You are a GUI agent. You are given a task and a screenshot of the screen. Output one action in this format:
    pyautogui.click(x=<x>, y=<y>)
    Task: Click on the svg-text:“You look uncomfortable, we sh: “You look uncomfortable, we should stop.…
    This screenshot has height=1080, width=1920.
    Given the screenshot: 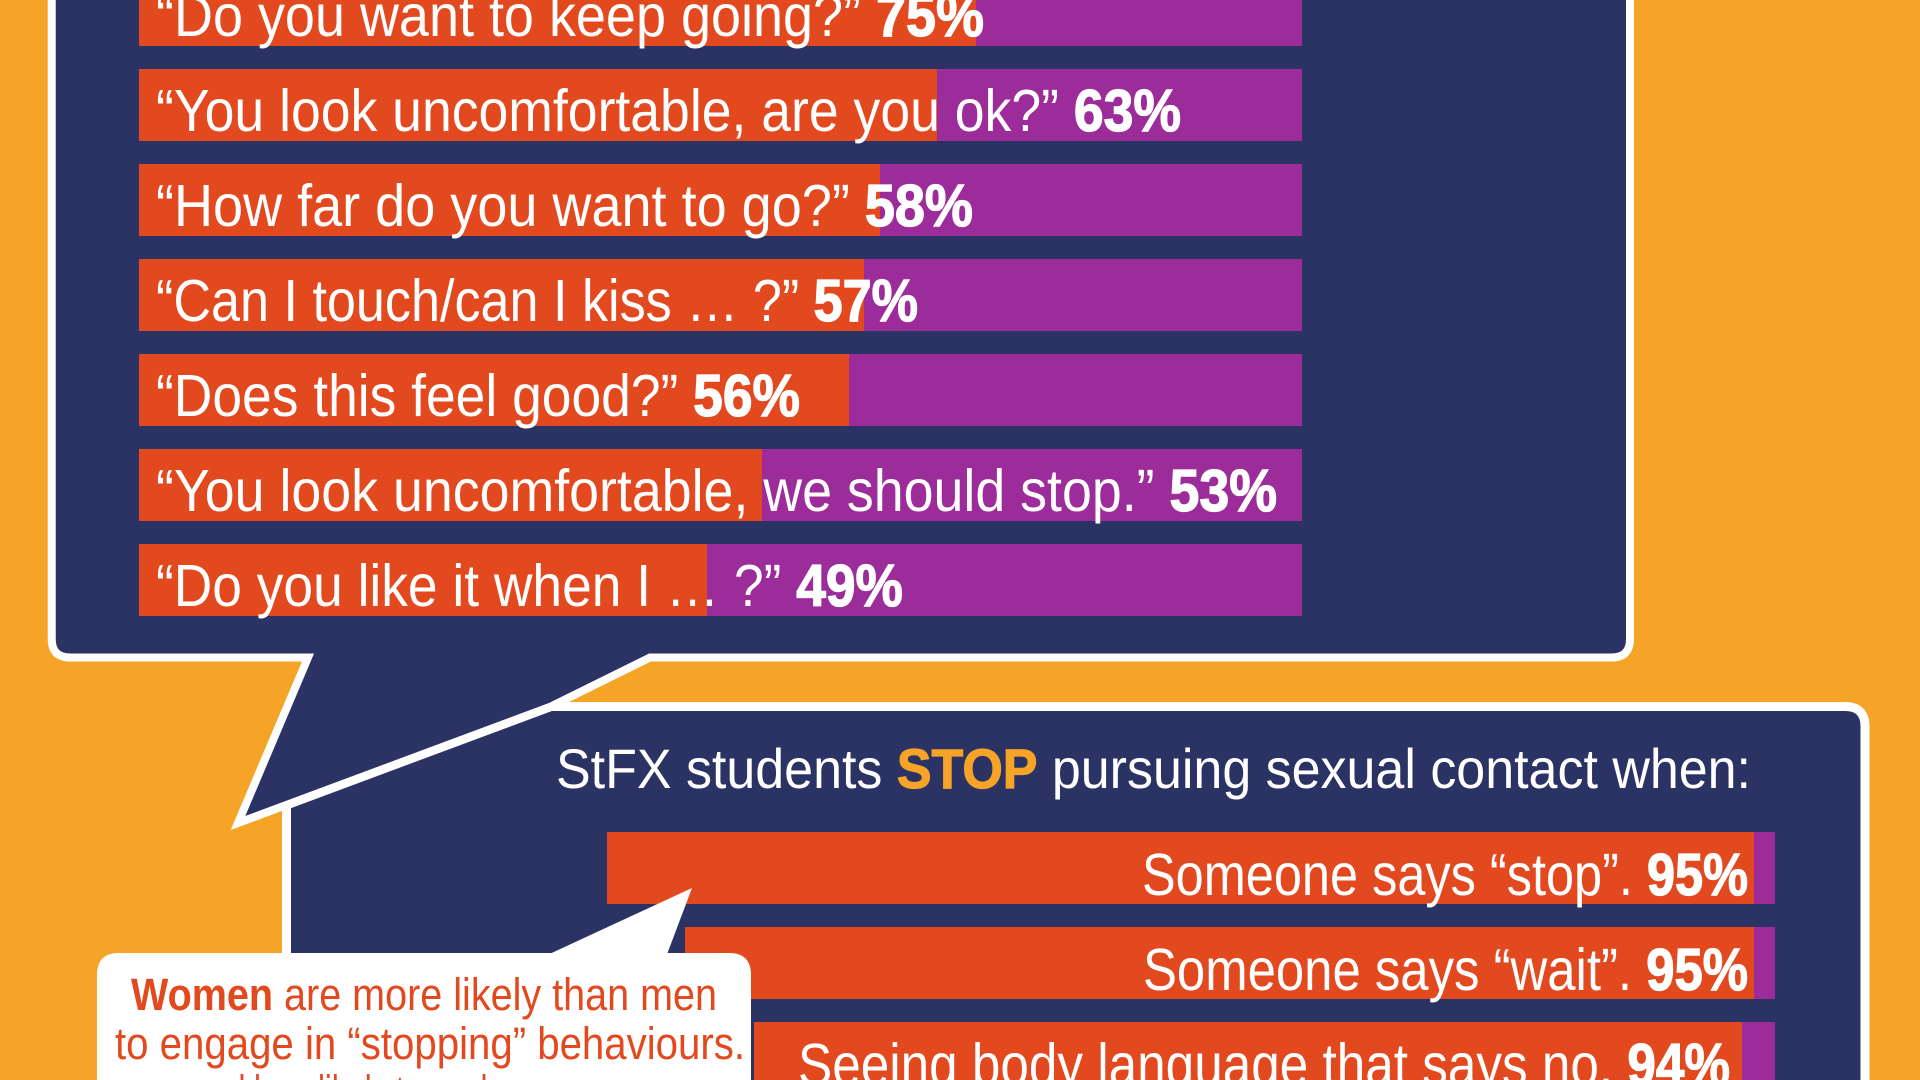 What is the action you would take?
    pyautogui.click(x=716, y=491)
    